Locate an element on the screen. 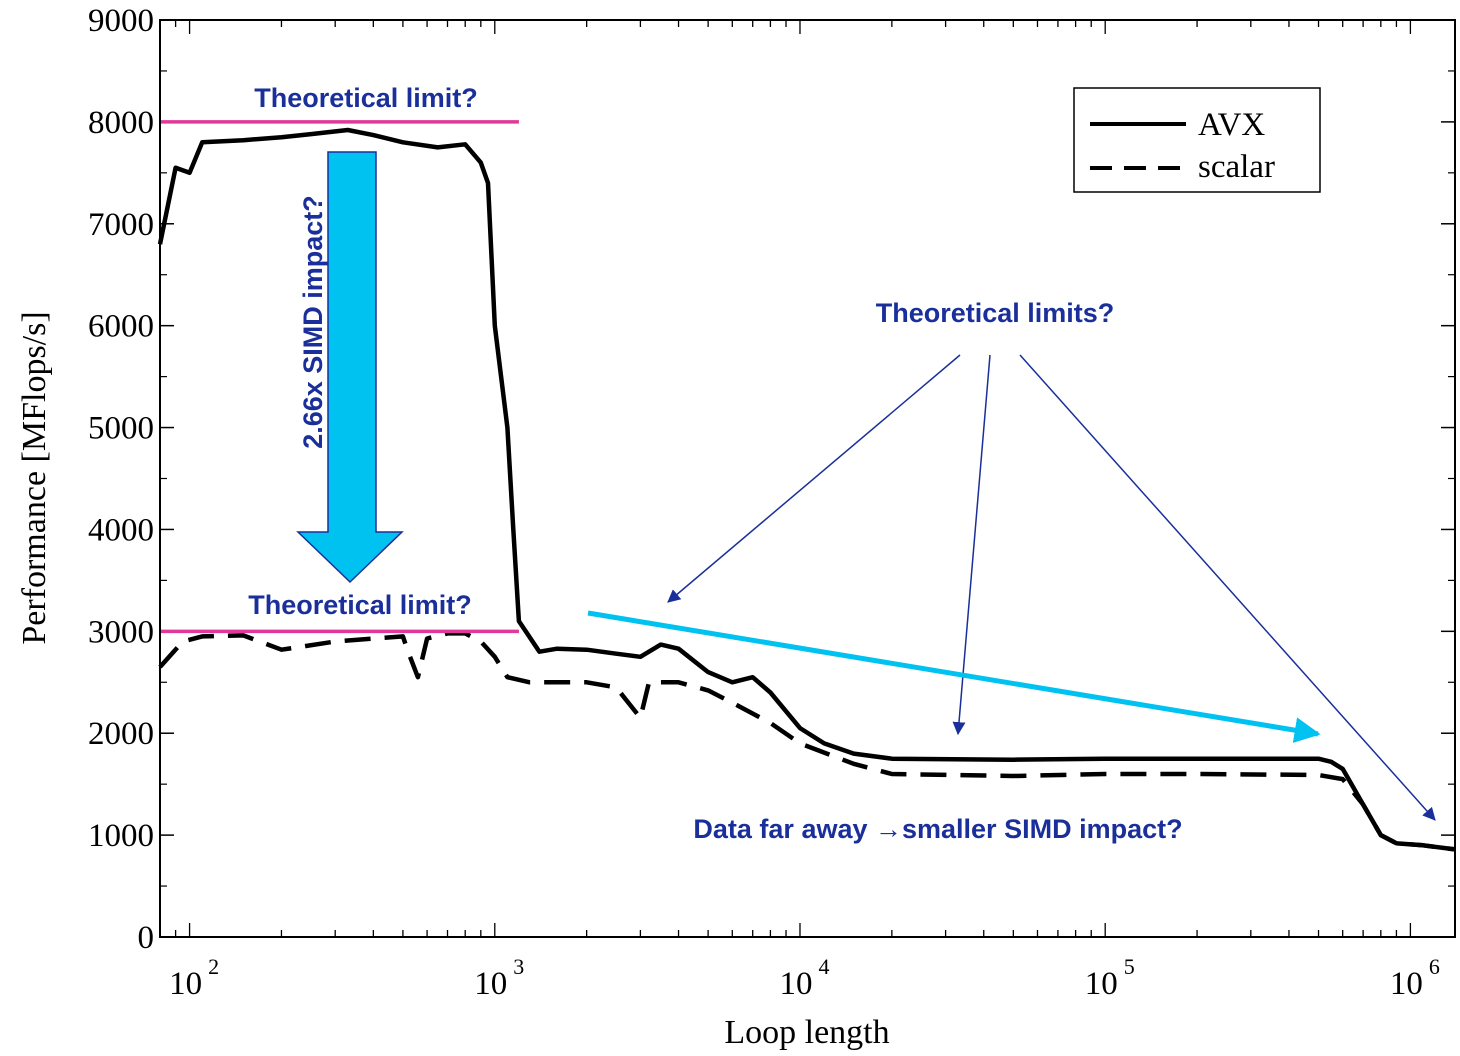 The image size is (1460, 1056). y-axis-label: Performance [MFlops/s] is located at coordinates (34, 477).